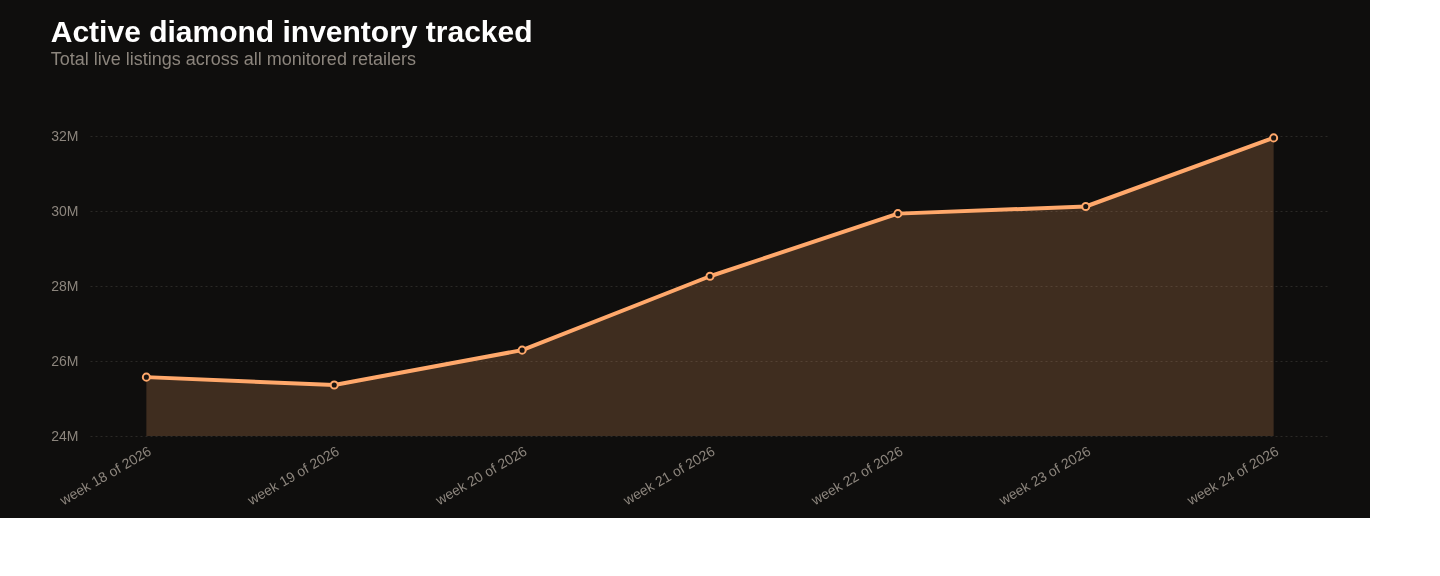  Describe the element at coordinates (856, 475) in the screenshot. I see `x-tick-label: week 22 of 2026` at that location.